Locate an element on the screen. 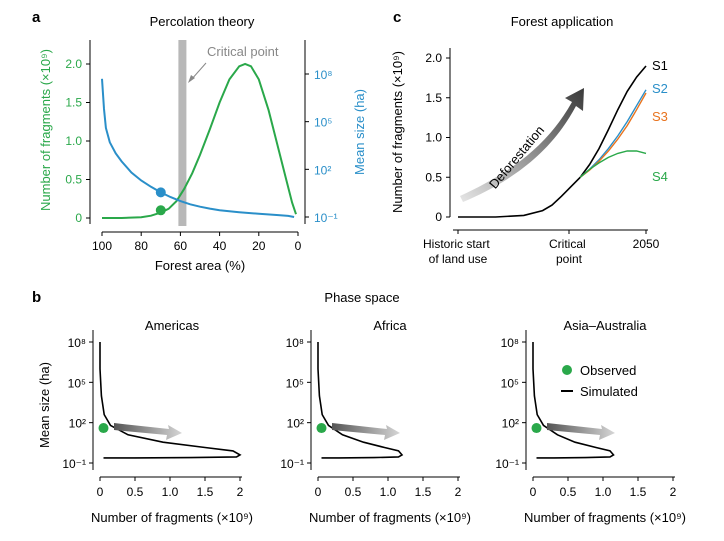  y-tick-label: 1.5 is located at coordinates (433, 98).